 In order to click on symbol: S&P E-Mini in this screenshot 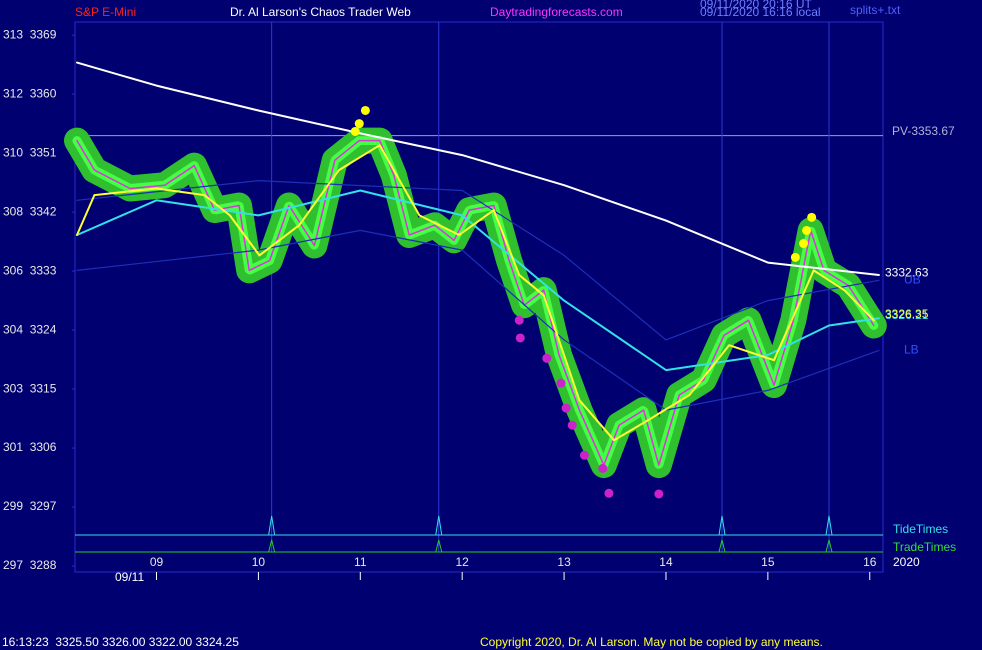, I will do `click(105, 12)`.